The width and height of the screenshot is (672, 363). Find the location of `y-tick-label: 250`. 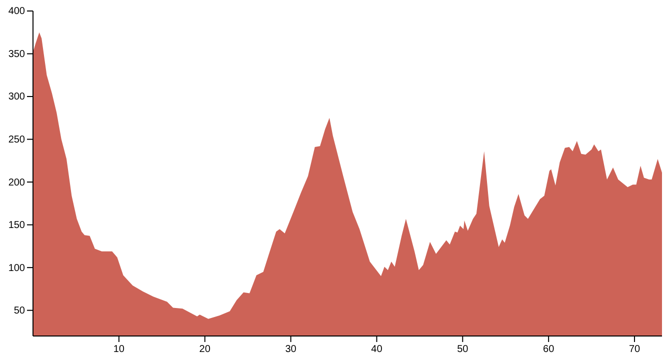

y-tick-label: 250 is located at coordinates (17, 140).